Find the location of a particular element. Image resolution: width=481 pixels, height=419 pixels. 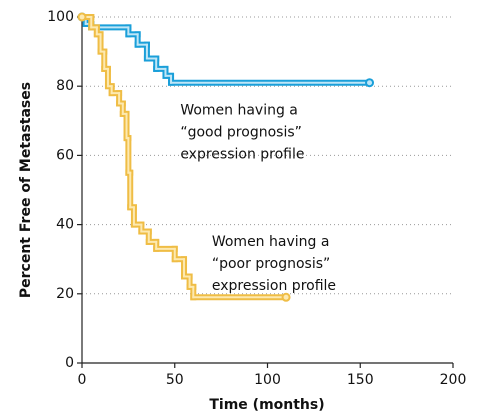

y-tick-label: 100 is located at coordinates (60, 17).